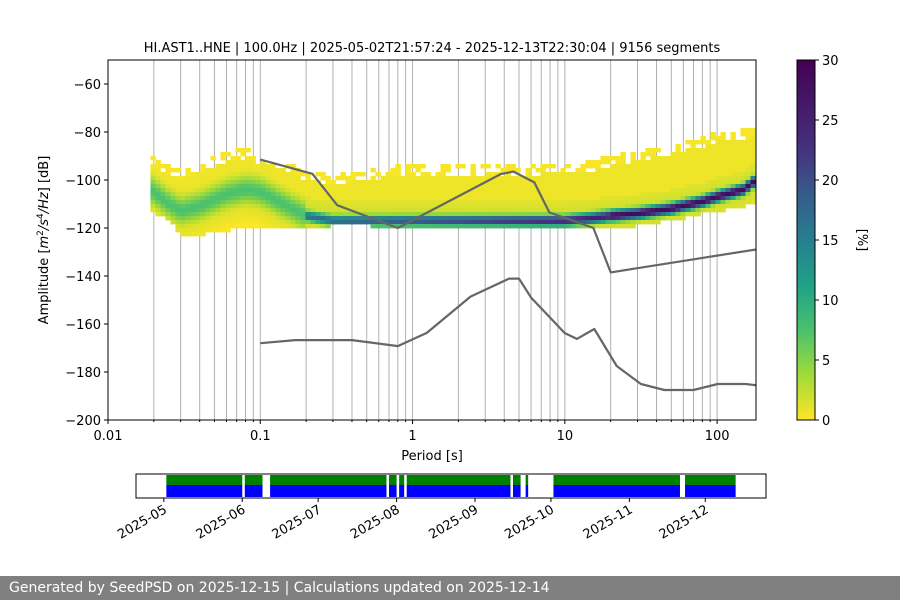 This screenshot has height=600, width=900. What do you see at coordinates (412, 436) in the screenshot?
I see `x-tick-label: 1` at bounding box center [412, 436].